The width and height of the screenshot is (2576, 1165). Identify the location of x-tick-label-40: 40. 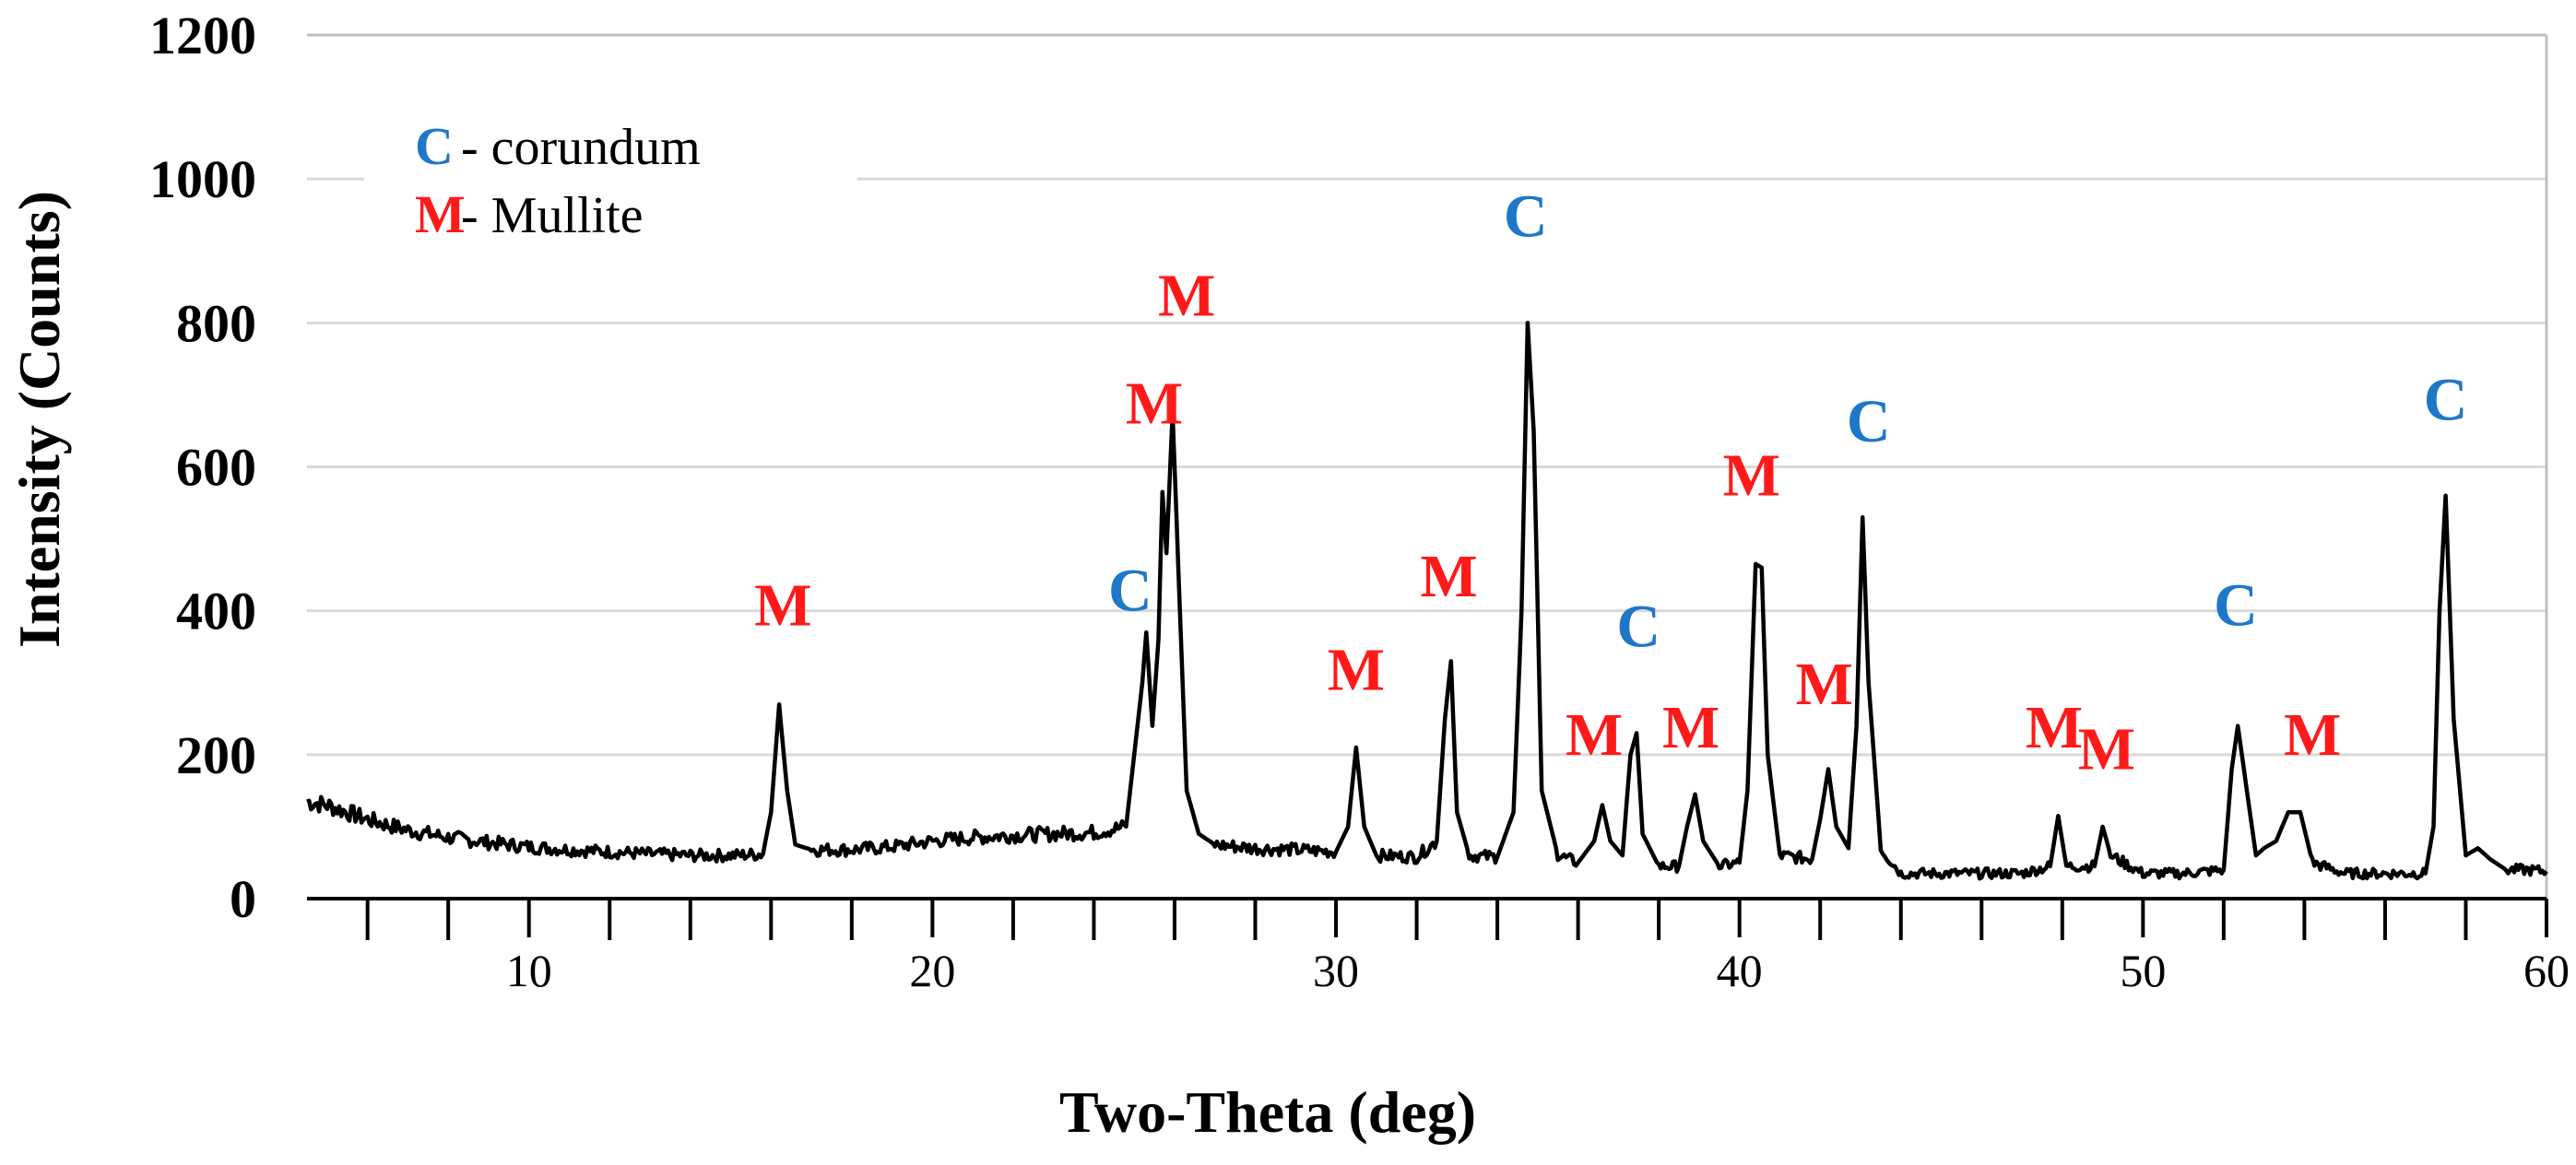
(1740, 970).